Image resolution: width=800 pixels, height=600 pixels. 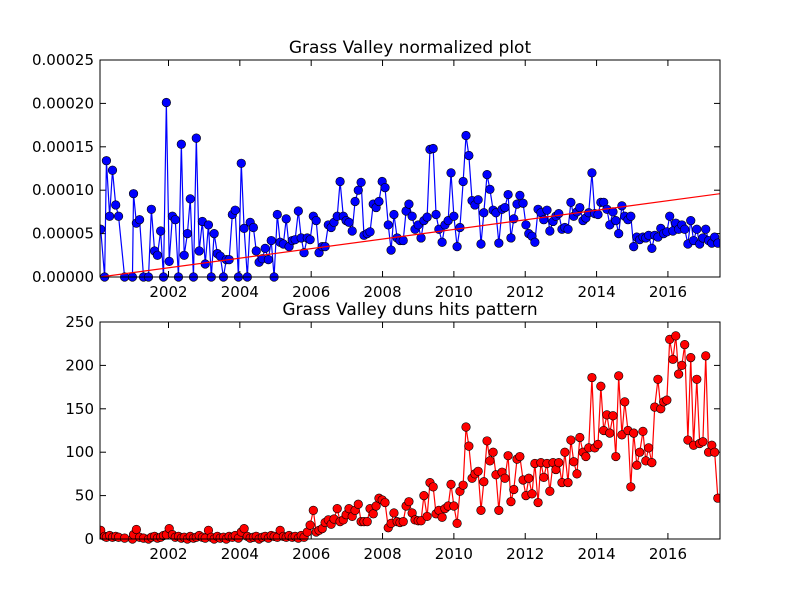 What do you see at coordinates (525, 554) in the screenshot?
I see `x-tick-label: 2012` at bounding box center [525, 554].